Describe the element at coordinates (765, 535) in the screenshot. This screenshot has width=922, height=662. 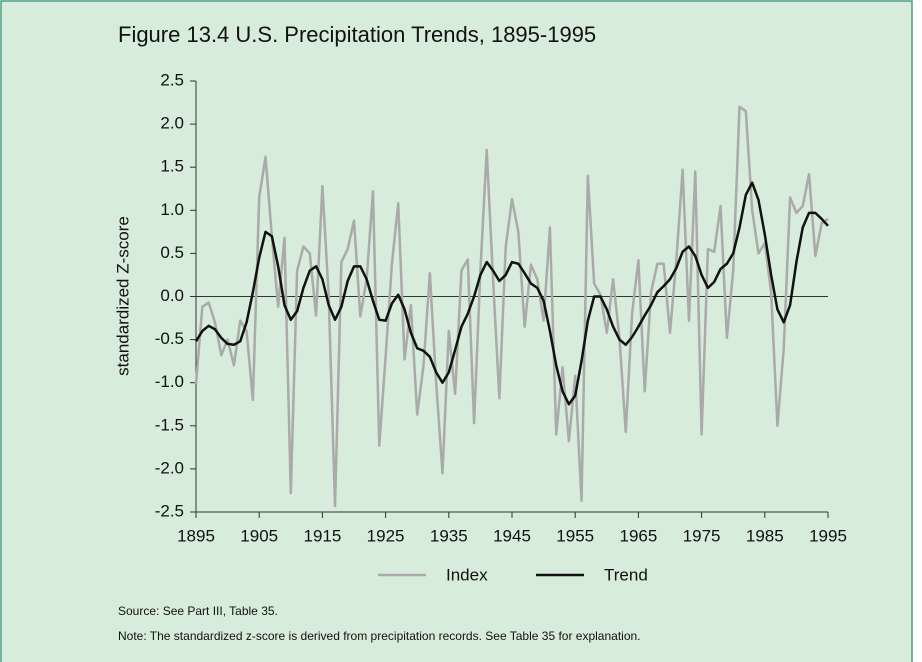
I see `x-tick-label: 1985` at that location.